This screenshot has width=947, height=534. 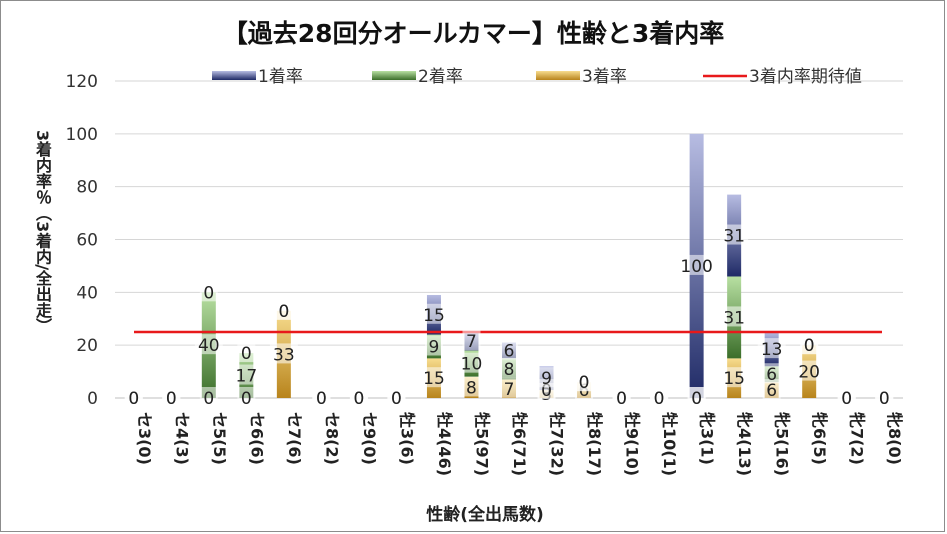 What do you see at coordinates (744, 444) in the screenshot?
I see `x-tick-label: 牝4(13)` at bounding box center [744, 444].